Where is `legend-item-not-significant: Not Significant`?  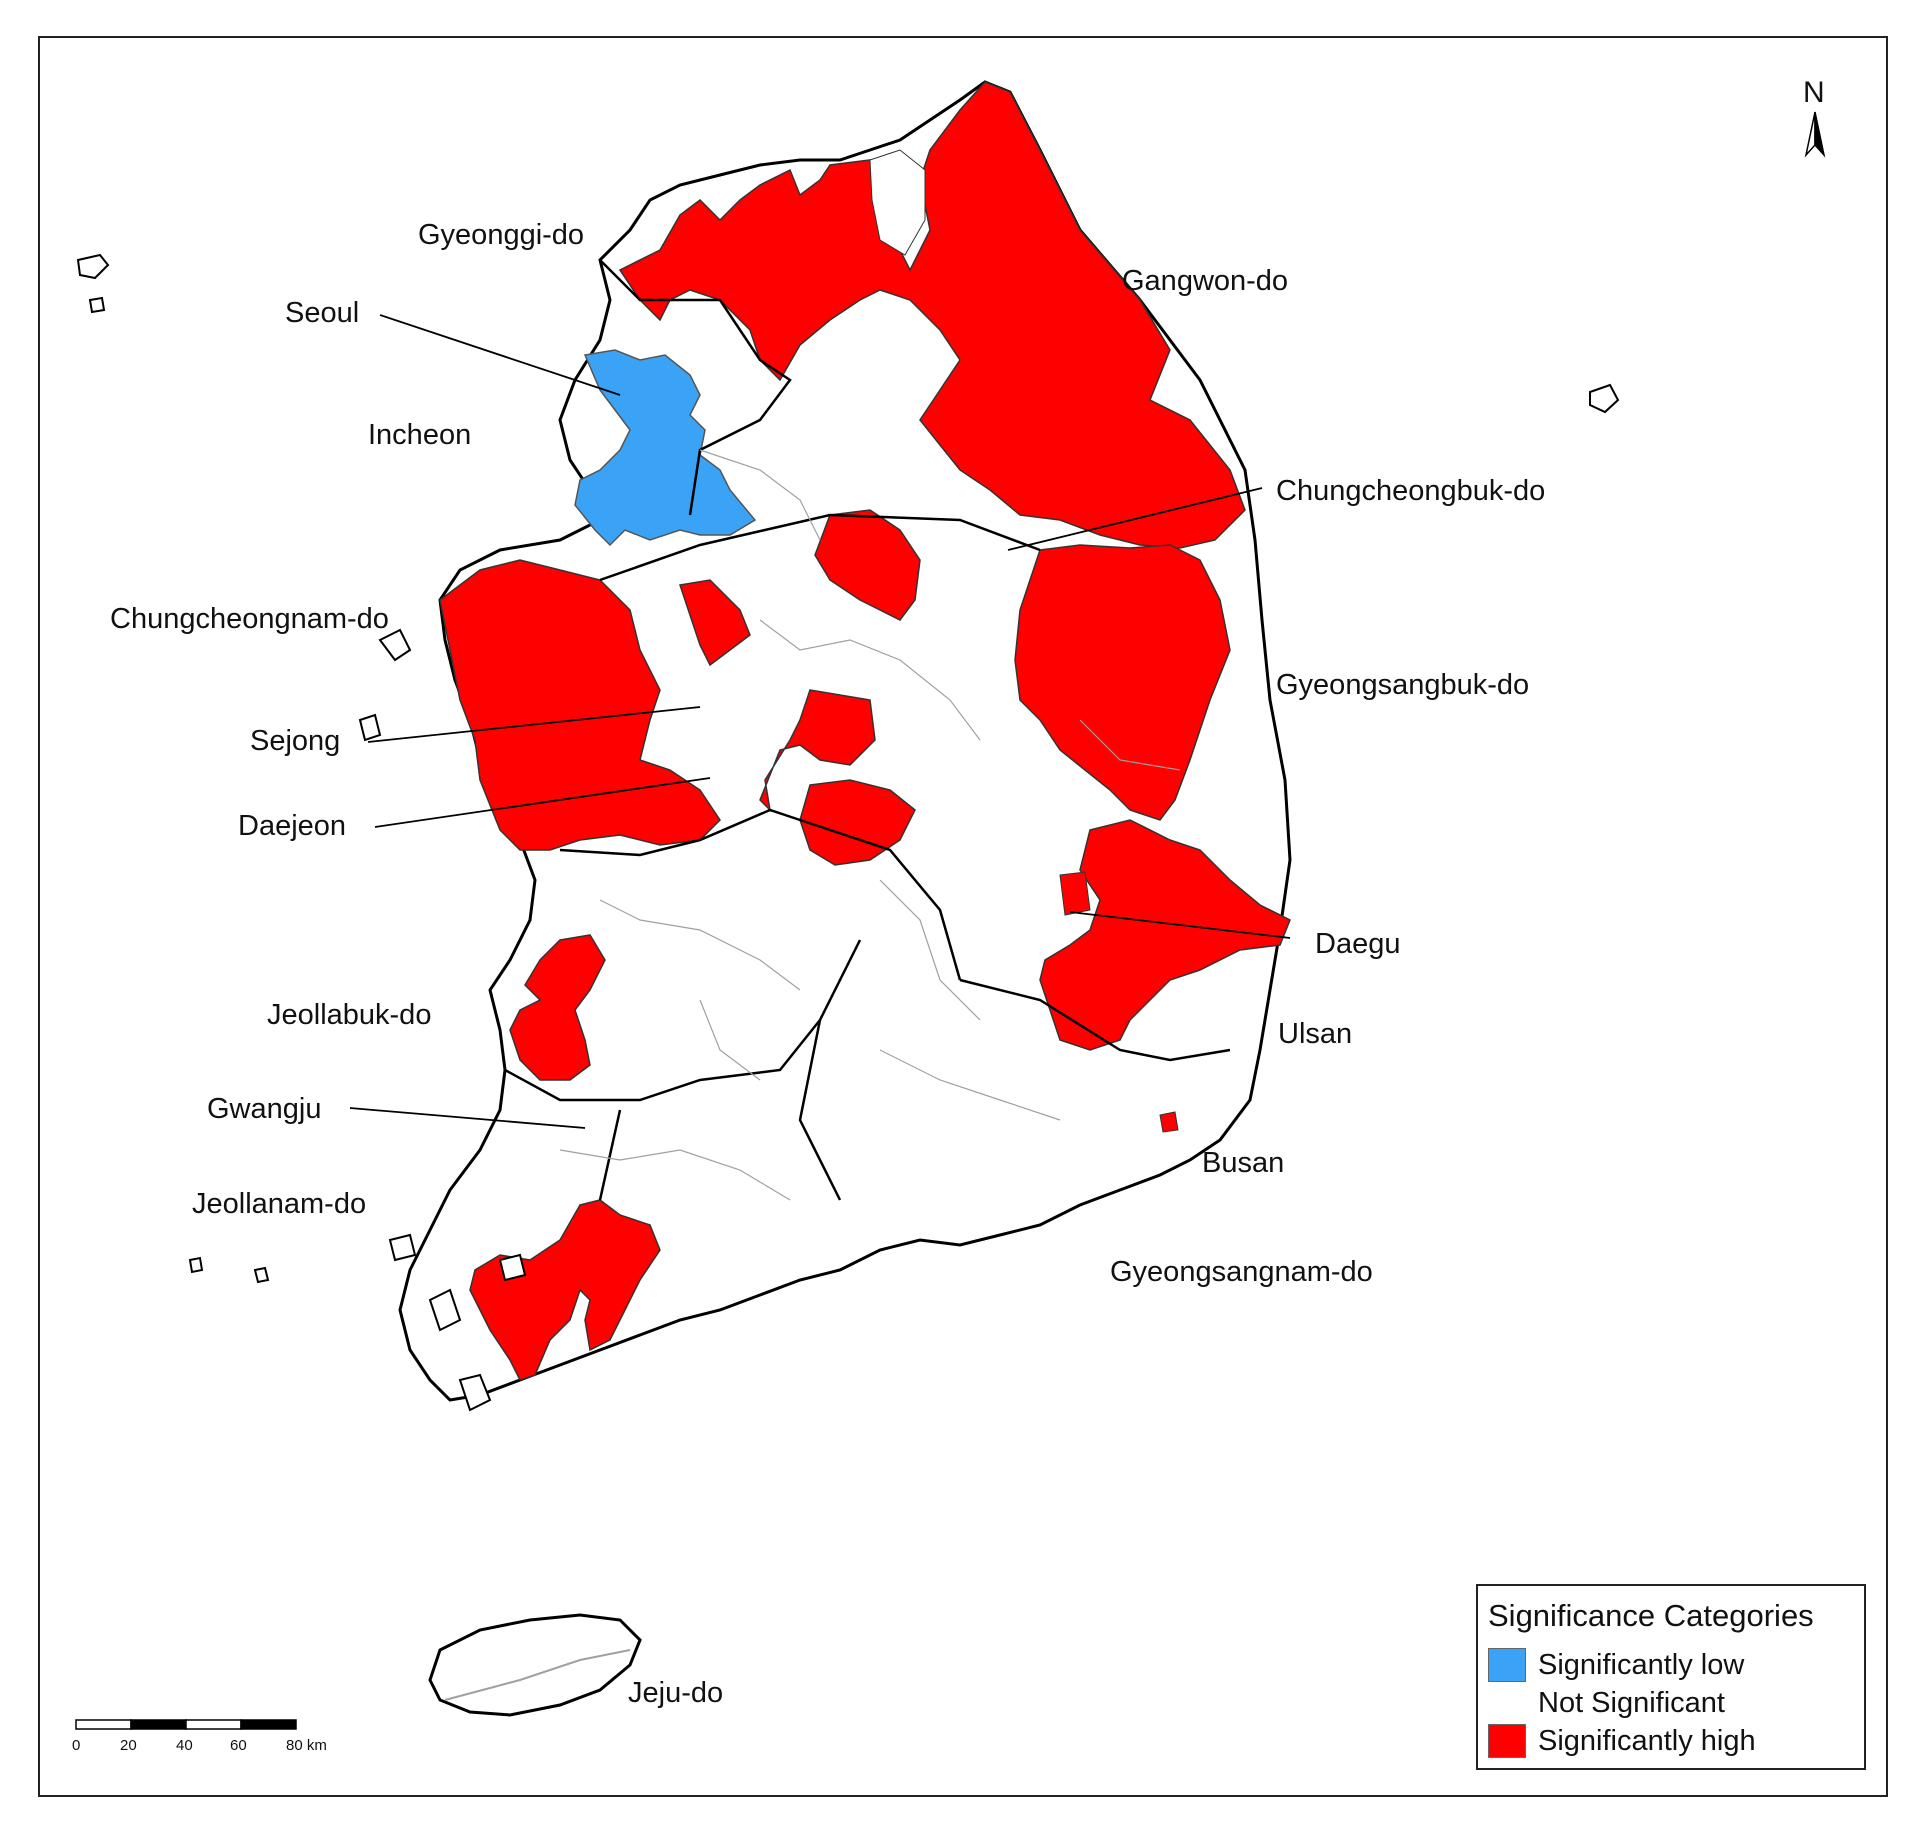 legend-item-not-significant: Not Significant is located at coordinates (1671, 1703).